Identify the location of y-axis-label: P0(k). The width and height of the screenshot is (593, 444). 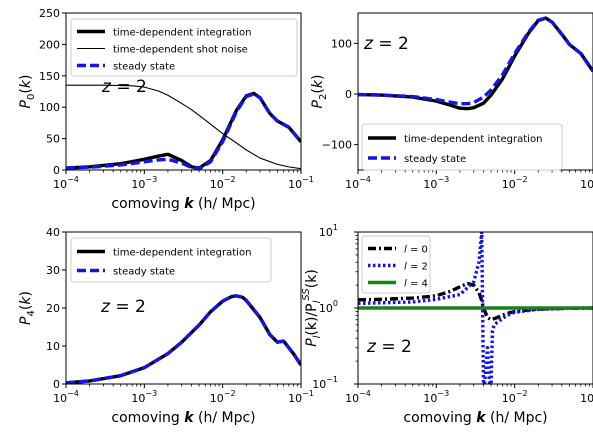
(27, 92).